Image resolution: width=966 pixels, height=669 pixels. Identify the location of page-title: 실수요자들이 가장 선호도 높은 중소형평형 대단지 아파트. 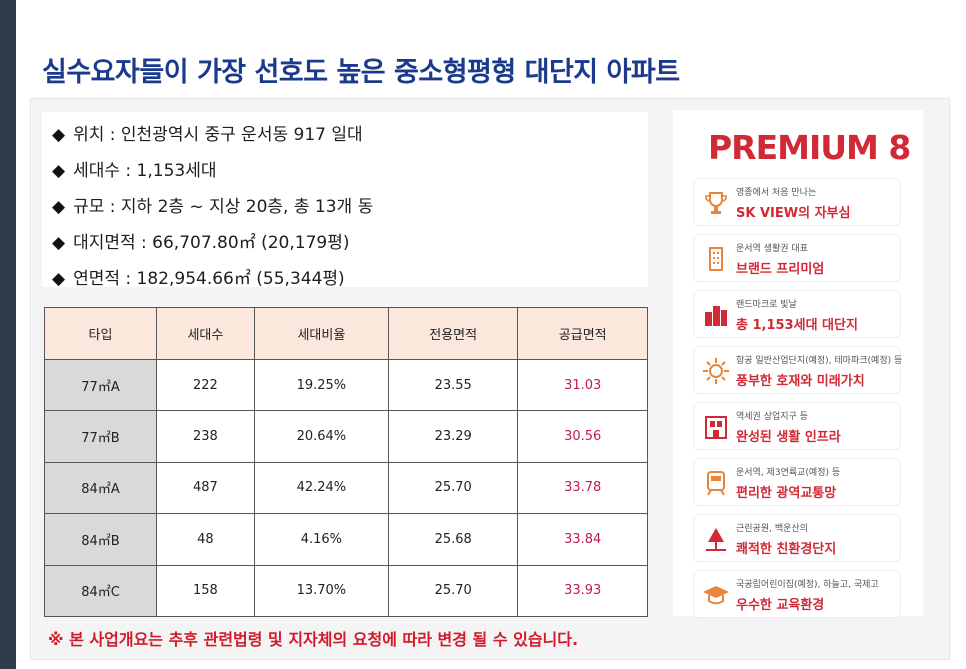
(361, 72).